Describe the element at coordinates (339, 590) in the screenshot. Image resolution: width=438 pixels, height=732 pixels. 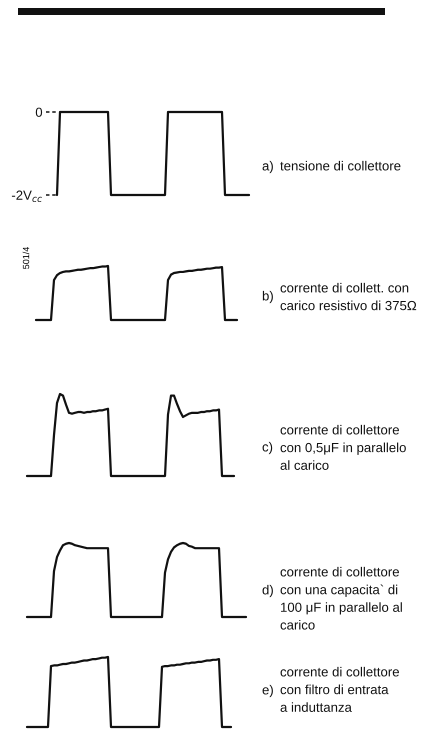
I see `text: con una capacita` di` at that location.